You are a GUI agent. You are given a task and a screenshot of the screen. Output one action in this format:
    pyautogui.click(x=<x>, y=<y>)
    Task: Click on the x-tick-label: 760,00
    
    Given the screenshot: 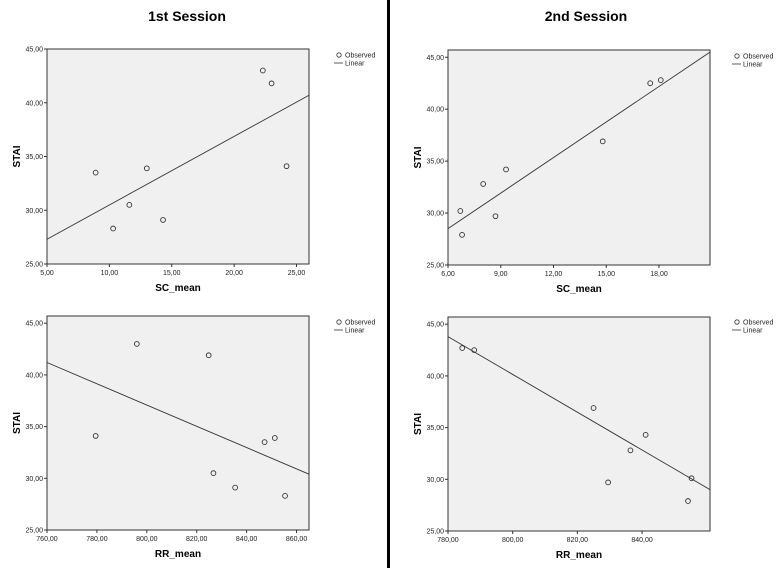 What is the action you would take?
    pyautogui.click(x=47, y=539)
    